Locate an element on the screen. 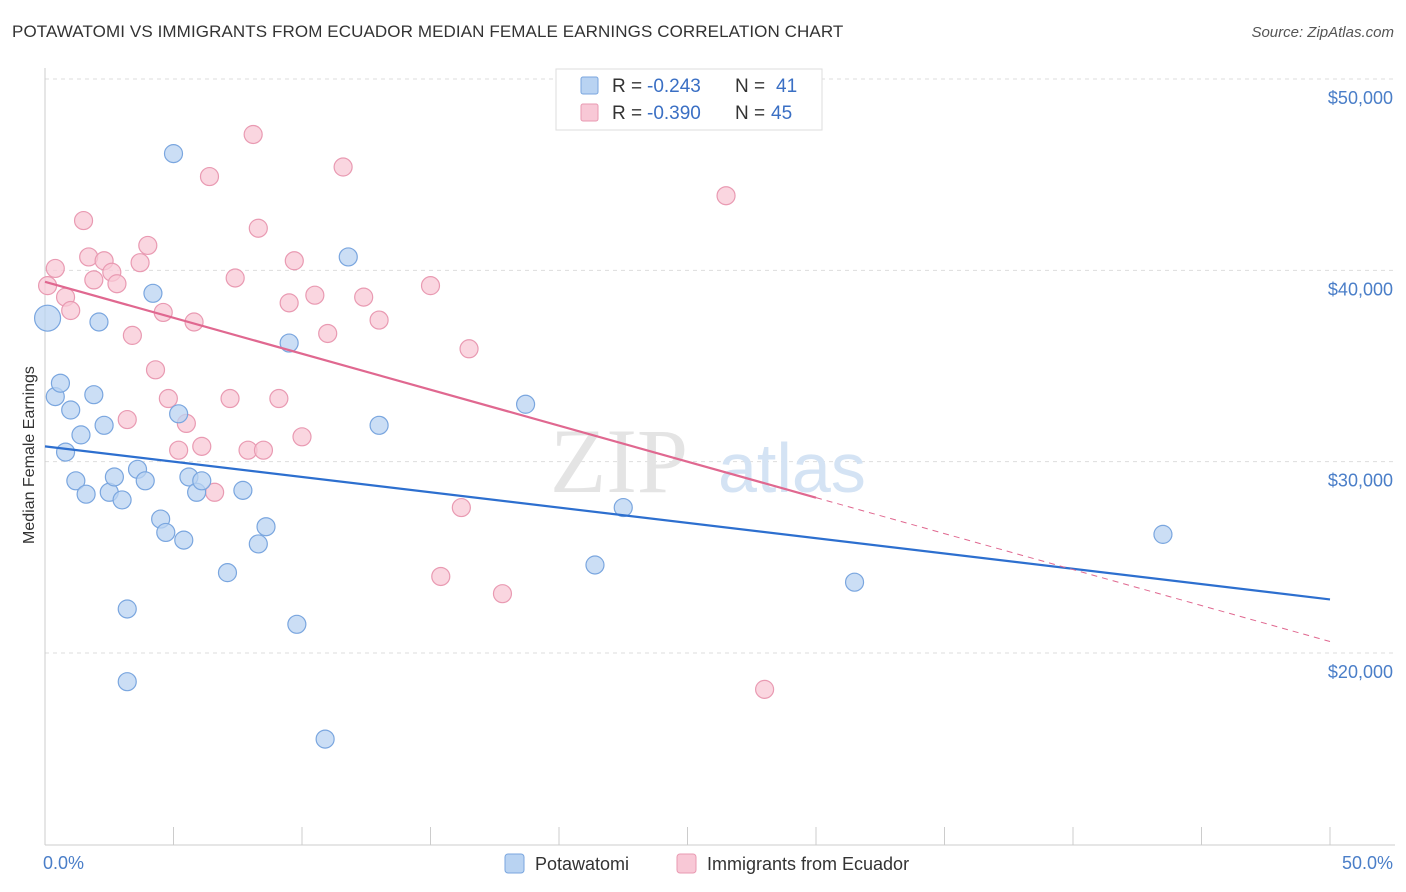 Image resolution: width=1406 pixels, height=892 pixels. y-tick-label-3: $50,000 is located at coordinates (1360, 98).